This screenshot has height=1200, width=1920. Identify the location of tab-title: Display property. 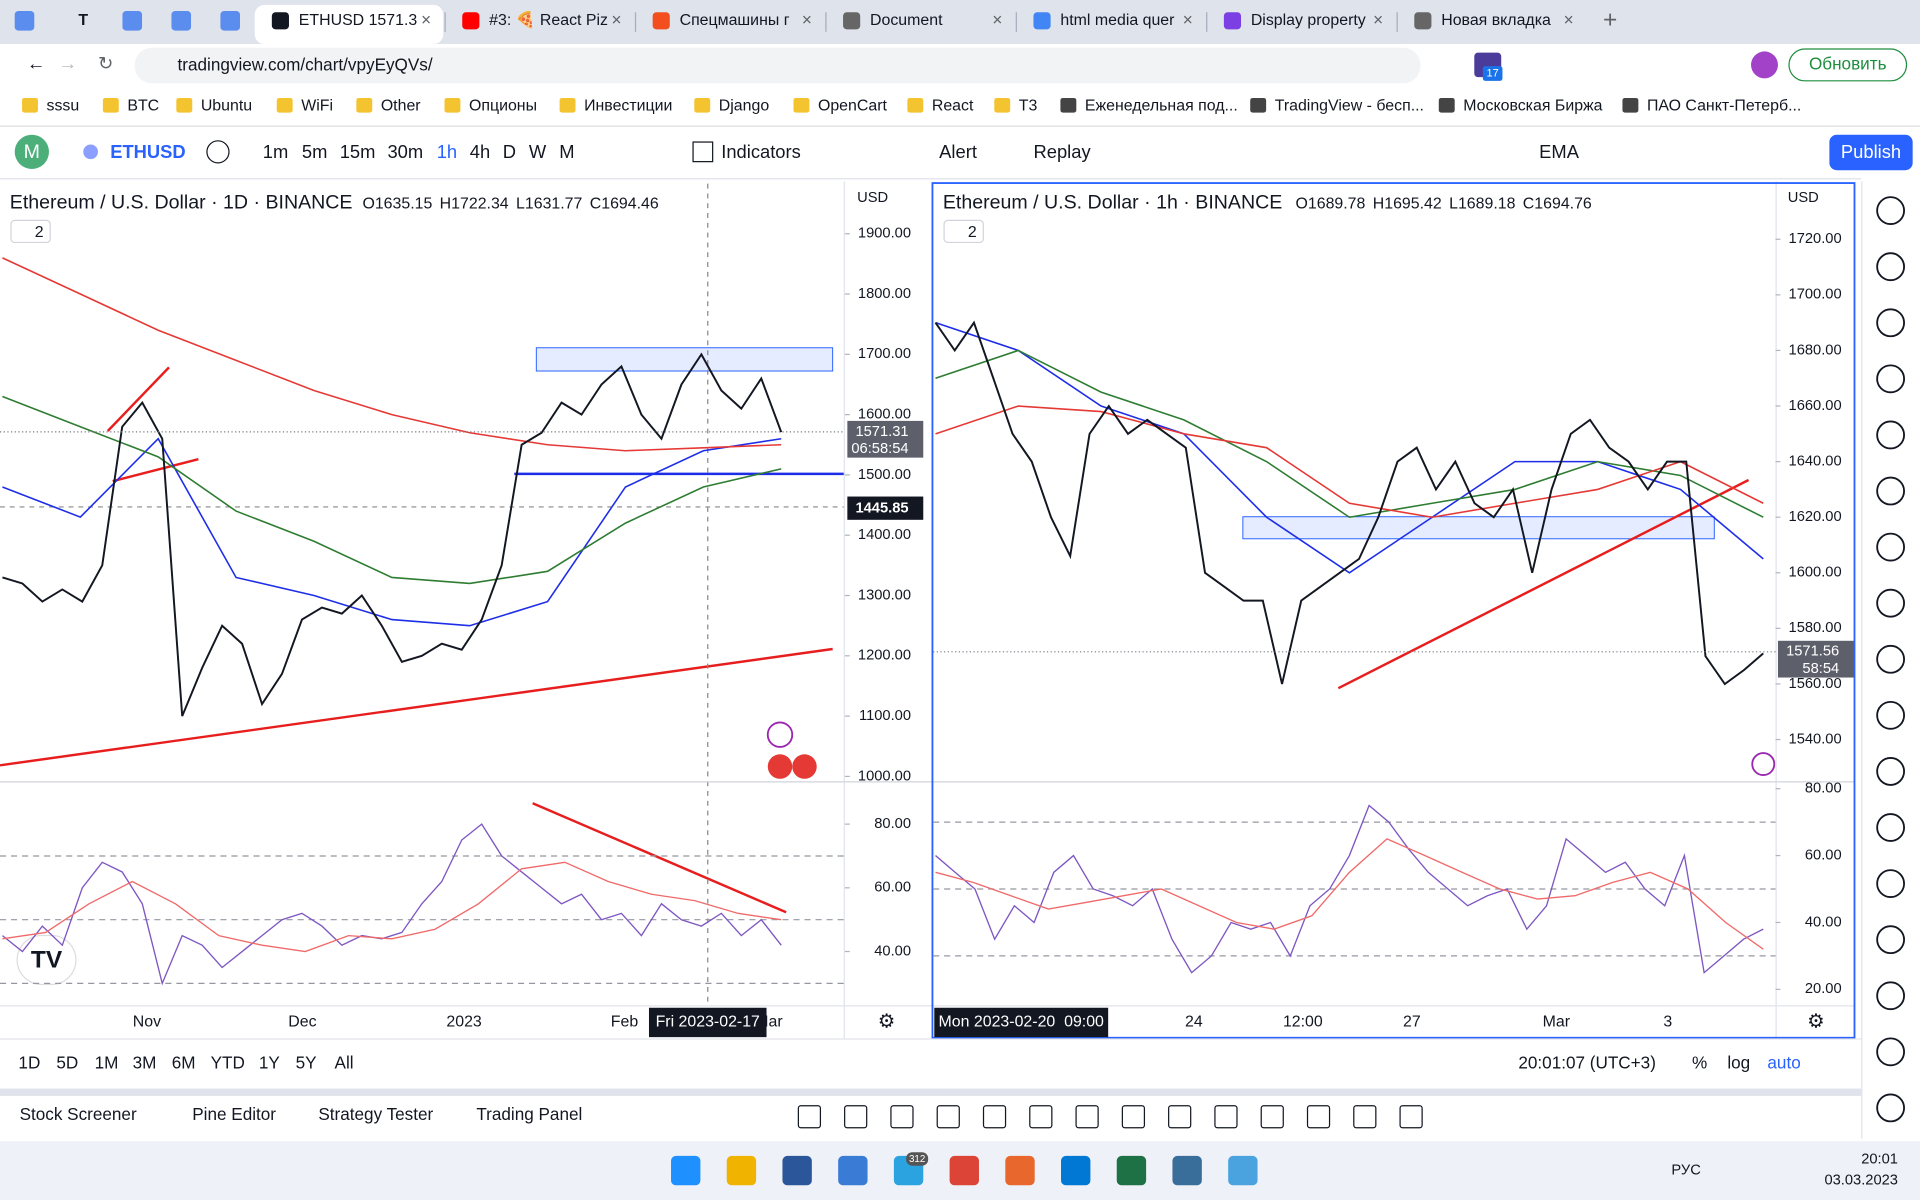
(1308, 20).